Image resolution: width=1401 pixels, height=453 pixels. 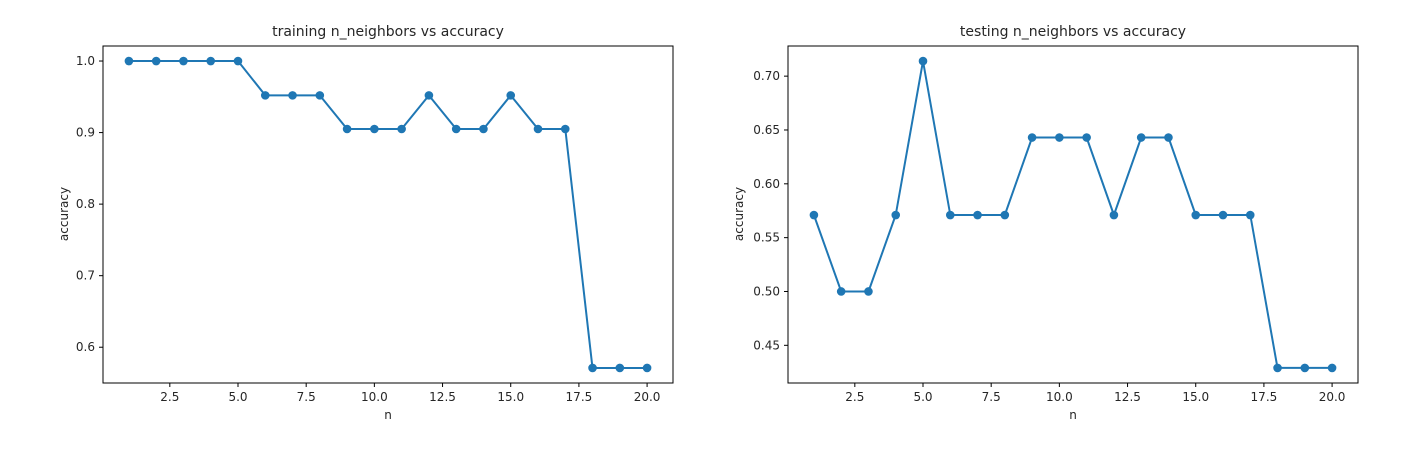 What do you see at coordinates (766, 76) in the screenshot?
I see `y-tick-label: 0.70` at bounding box center [766, 76].